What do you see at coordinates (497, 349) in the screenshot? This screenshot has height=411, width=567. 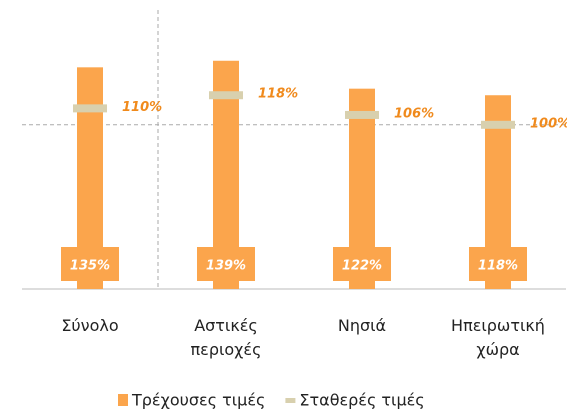 I see `category-line: χώρα` at bounding box center [497, 349].